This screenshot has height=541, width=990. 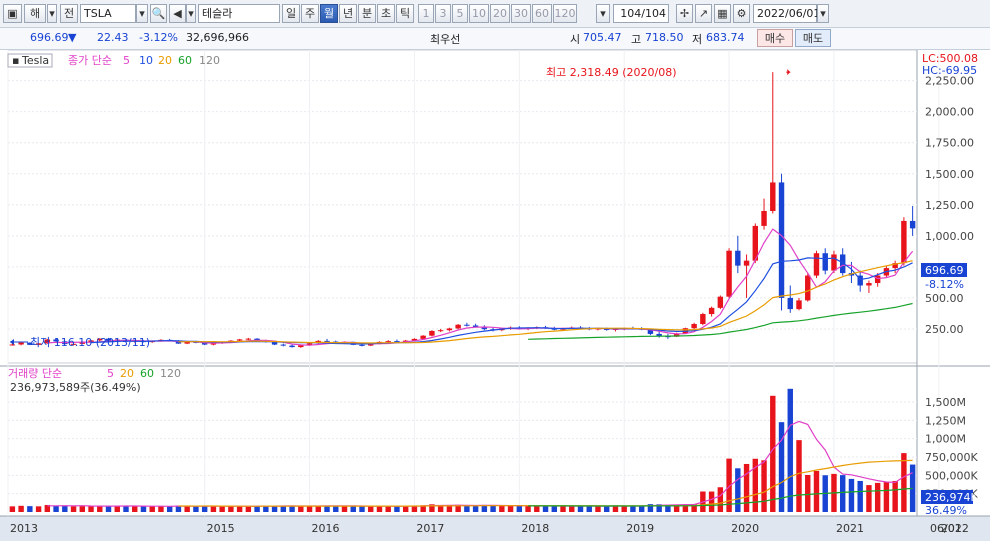 I want to click on interval-10-button: 10, so click(x=479, y=13).